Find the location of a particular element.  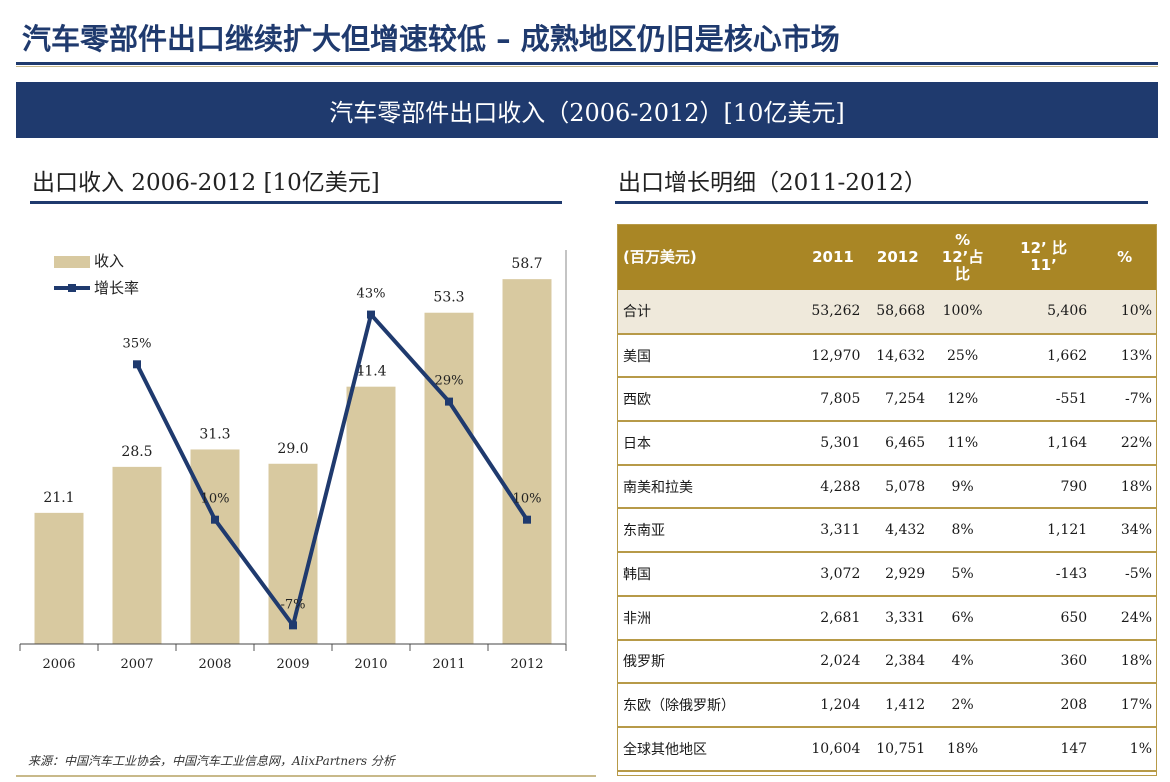

table-row: 韩国 3,072 2,929 5% -143 -5% is located at coordinates (887, 574).